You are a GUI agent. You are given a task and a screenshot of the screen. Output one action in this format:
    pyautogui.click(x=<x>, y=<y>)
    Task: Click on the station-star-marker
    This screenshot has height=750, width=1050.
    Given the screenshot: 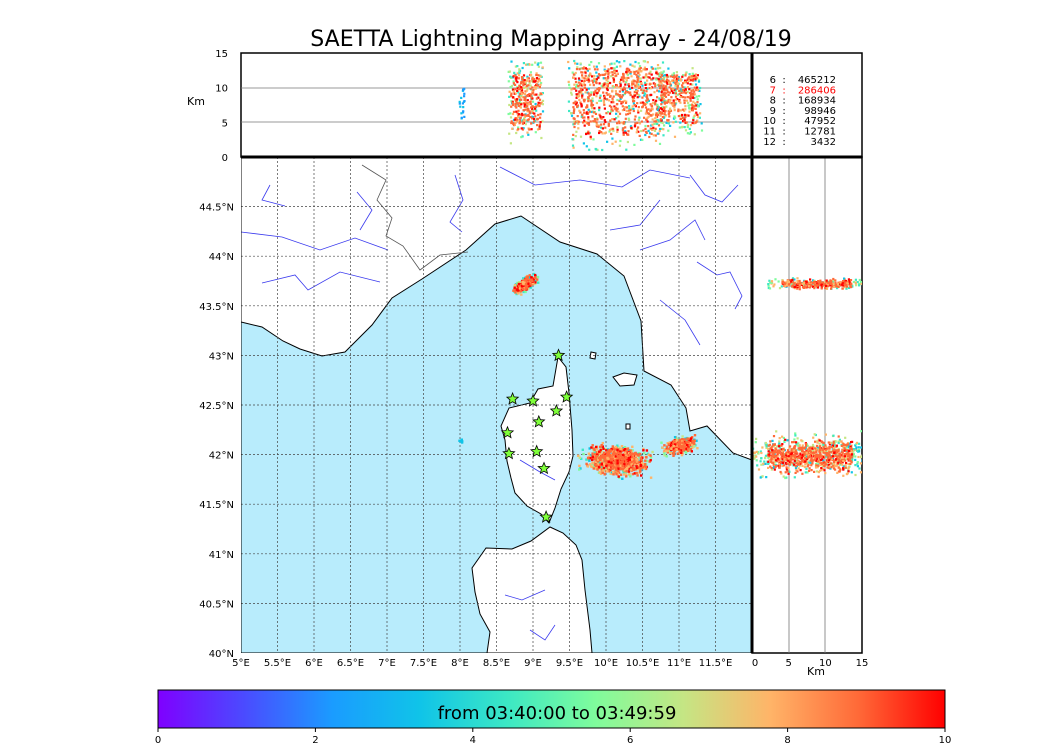 What is the action you would take?
    pyautogui.click(x=544, y=468)
    